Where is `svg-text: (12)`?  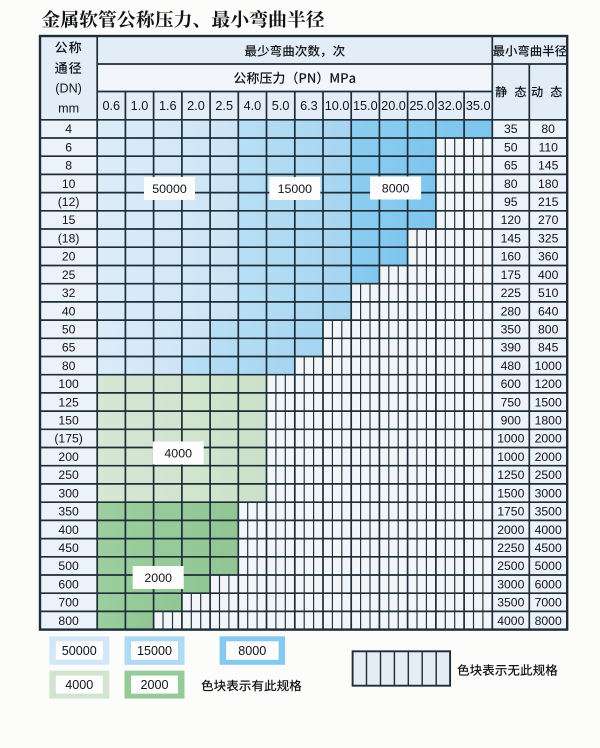
svg-text: (12) is located at coordinates (69, 202).